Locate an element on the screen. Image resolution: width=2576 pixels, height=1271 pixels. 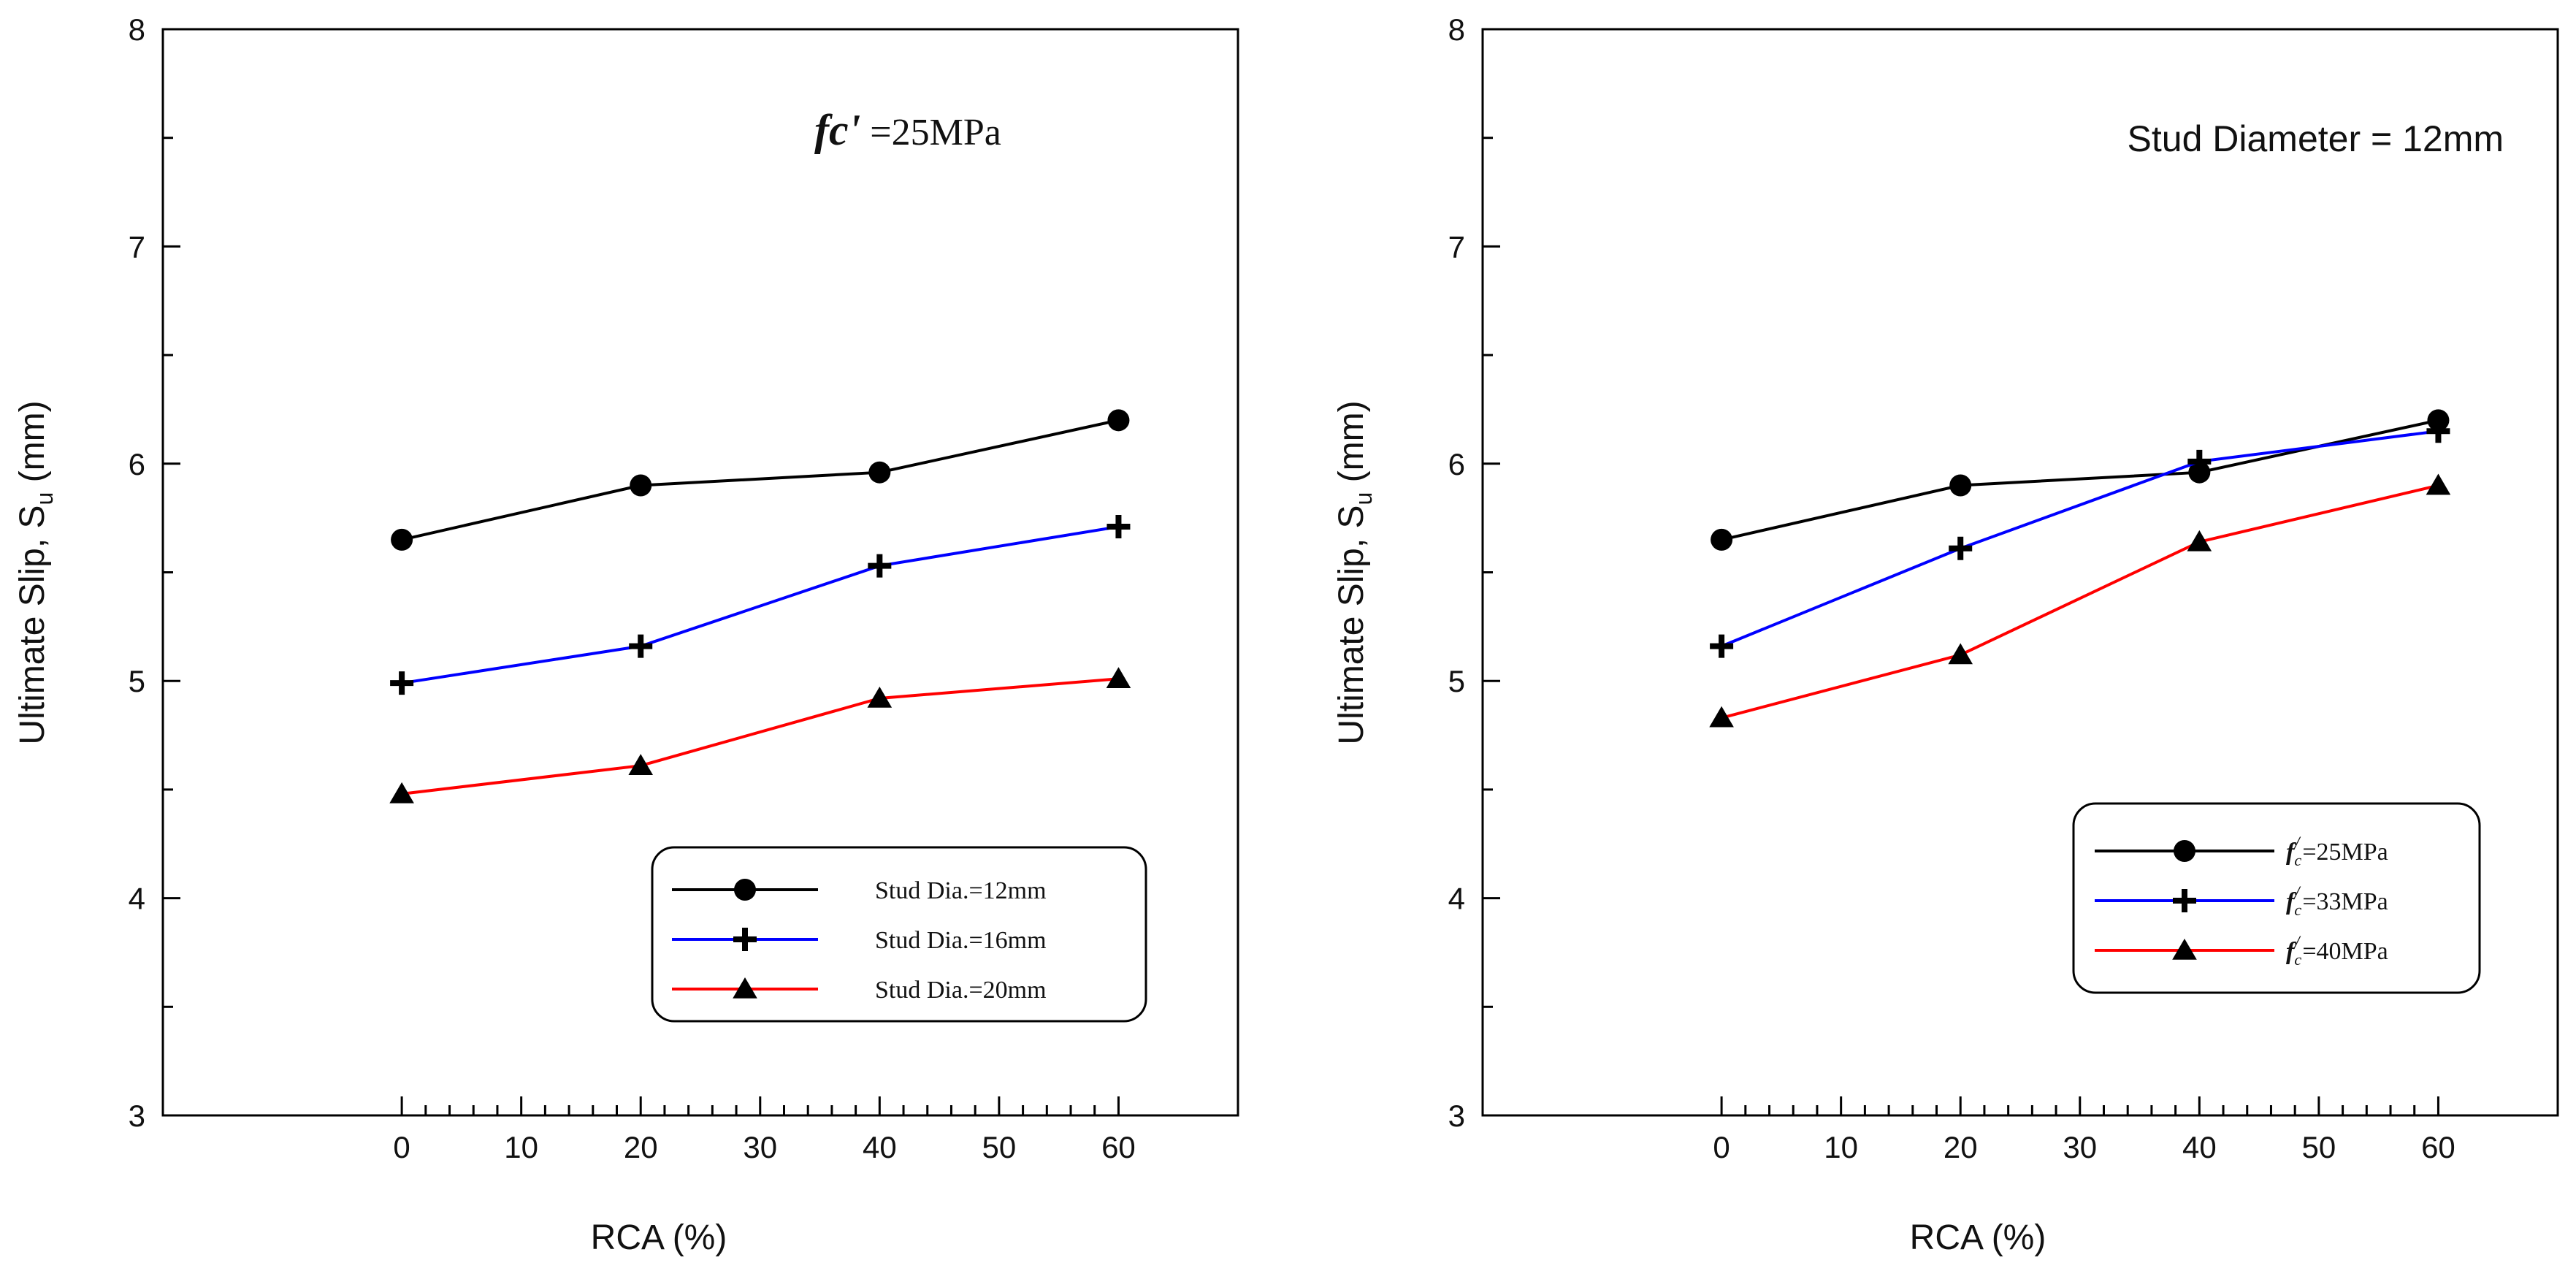
x-tick-label: 50 is located at coordinates (999, 1147).